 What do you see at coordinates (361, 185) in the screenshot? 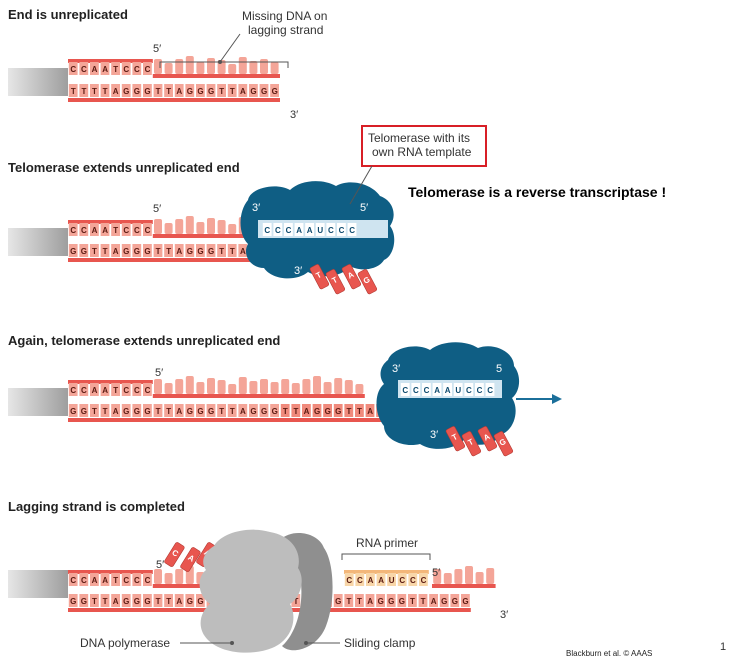
I see `callout-leader` at bounding box center [361, 185].